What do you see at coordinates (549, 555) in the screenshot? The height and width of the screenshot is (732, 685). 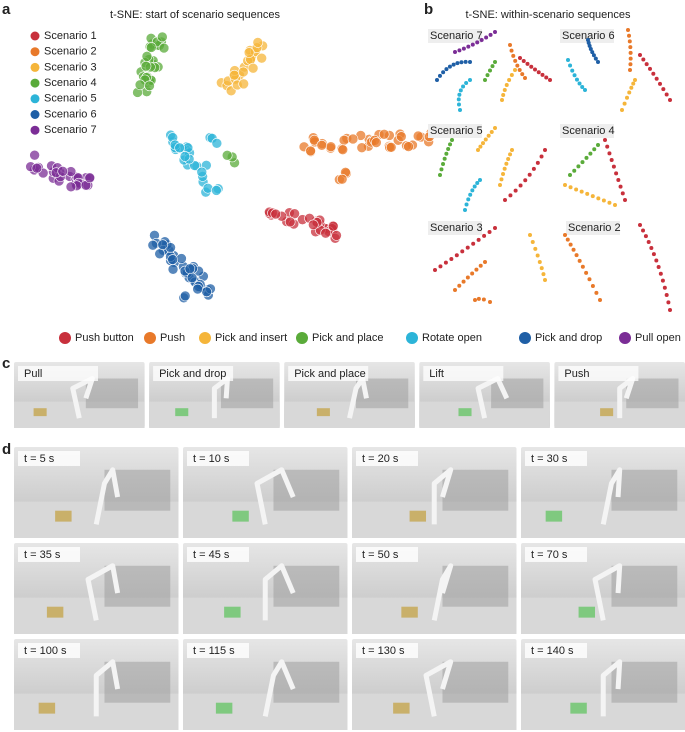 I see `time-label: t = 70 s` at bounding box center [549, 555].